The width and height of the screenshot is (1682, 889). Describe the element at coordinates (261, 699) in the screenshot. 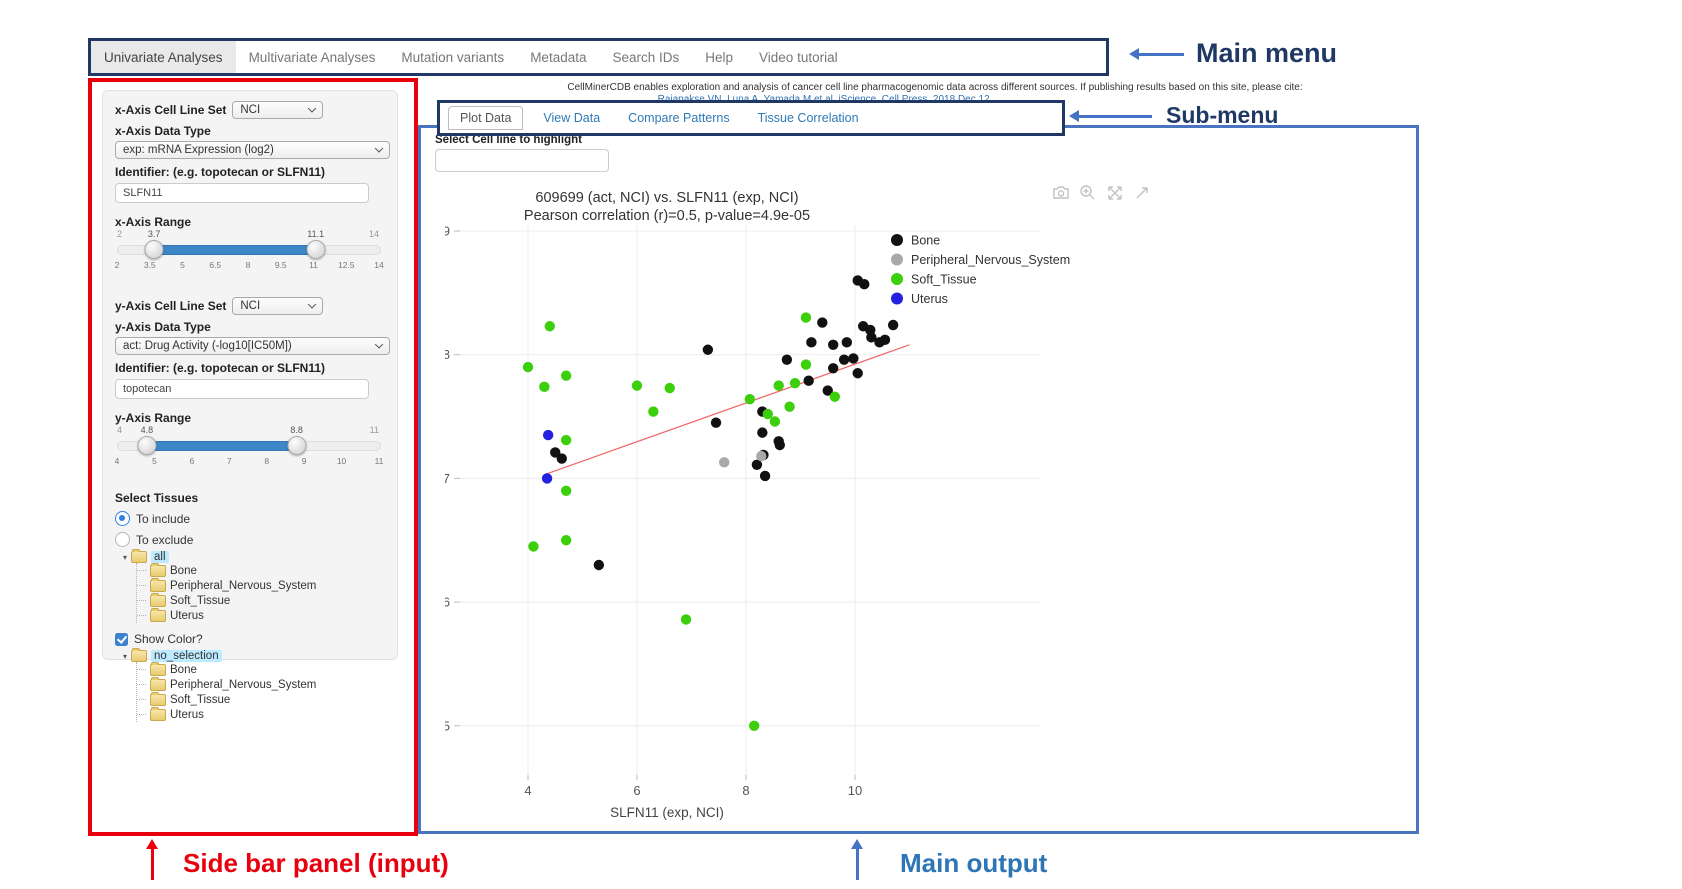

I see `color-tree-item-soft-tissue: Soft_Tissue` at that location.